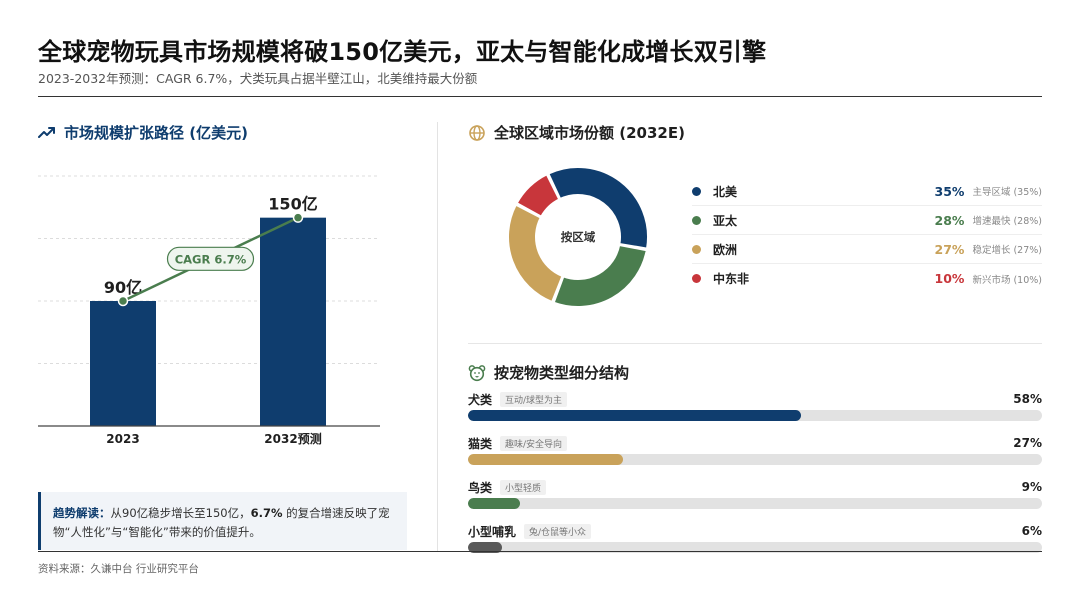 This screenshot has height=608, width=1080. What do you see at coordinates (156, 133) in the screenshot?
I see `market-size-title: 市场规模扩张路径 (亿美元)` at bounding box center [156, 133].